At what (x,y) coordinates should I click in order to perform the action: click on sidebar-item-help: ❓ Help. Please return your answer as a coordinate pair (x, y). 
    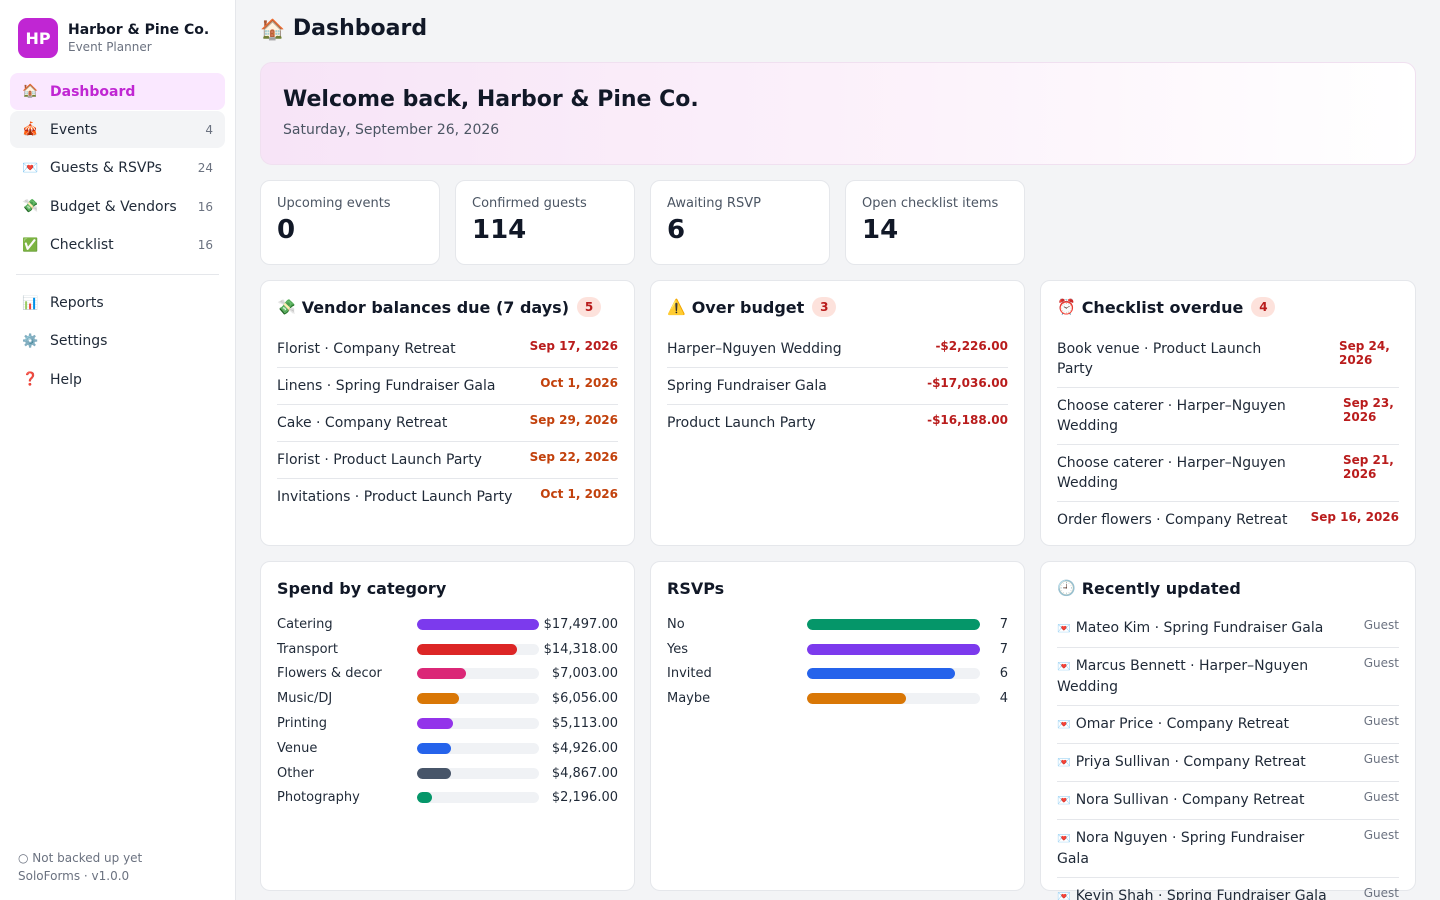
    Looking at the image, I should click on (117, 379).